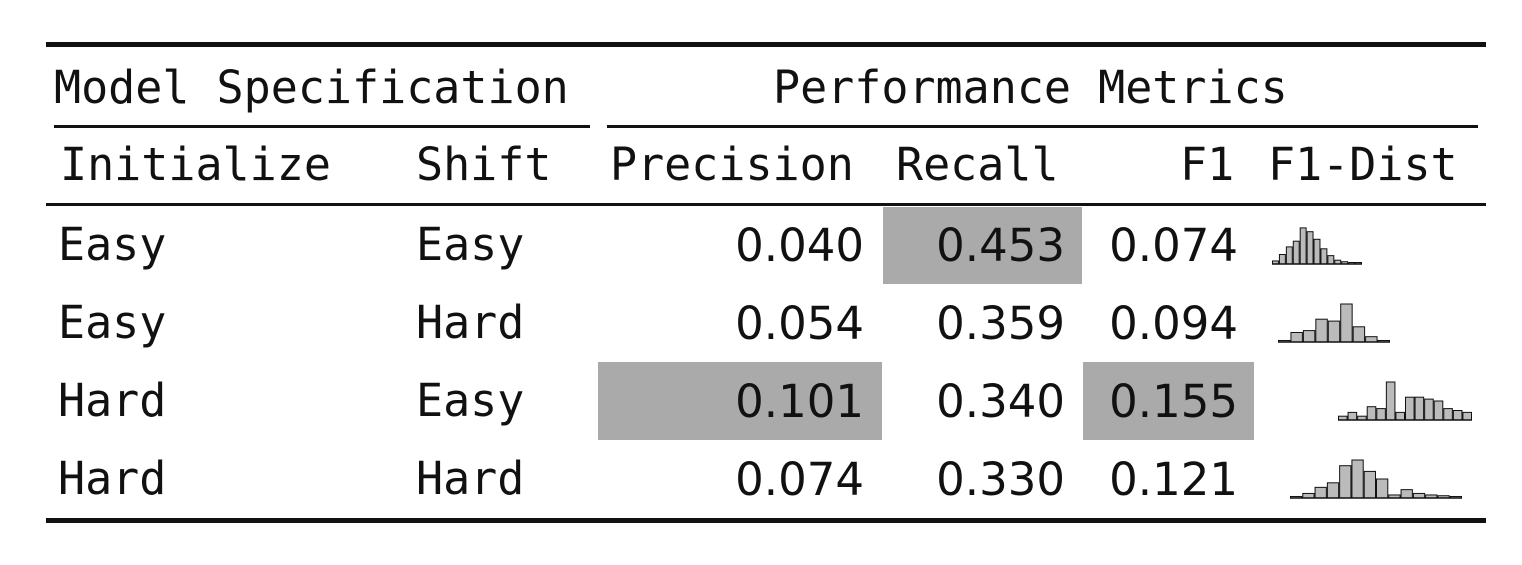 This screenshot has width=1522, height=565. What do you see at coordinates (1173, 323) in the screenshot?
I see `cell-f1: 0.094` at bounding box center [1173, 323].